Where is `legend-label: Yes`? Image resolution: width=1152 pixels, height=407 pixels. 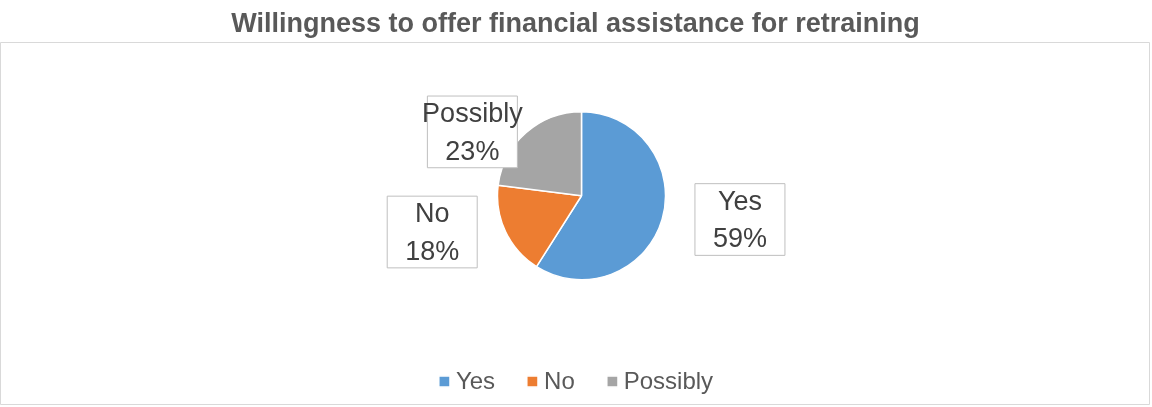 legend-label: Yes is located at coordinates (475, 381).